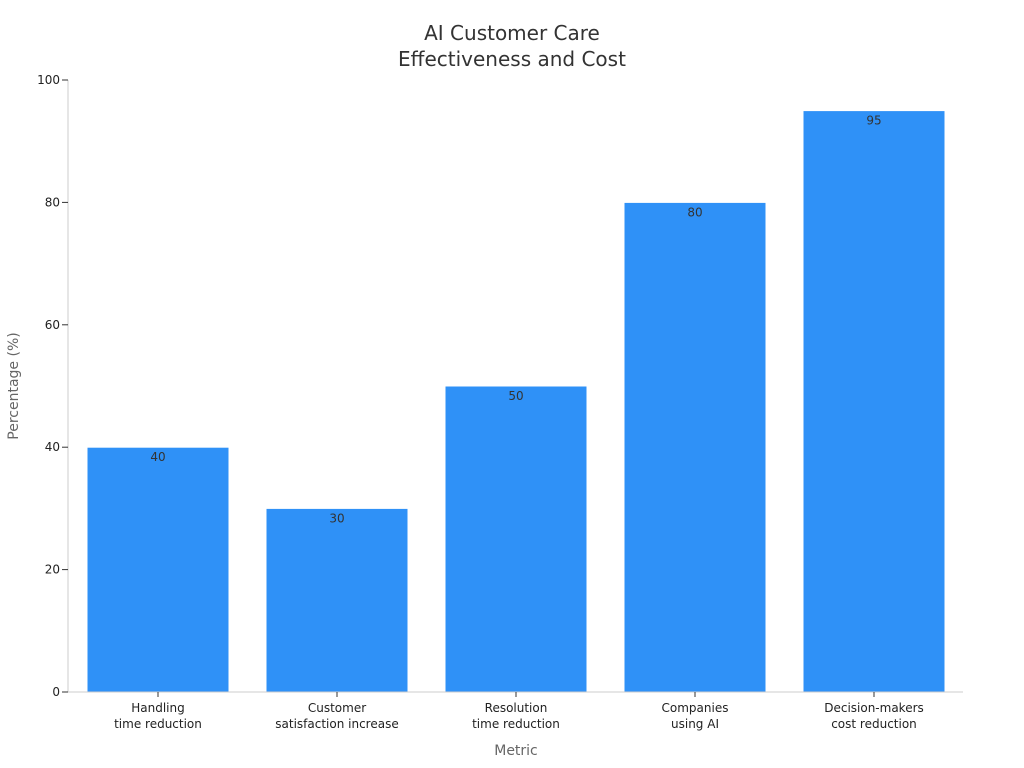 The width and height of the screenshot is (1024, 768). I want to click on data-label-3: 80, so click(694, 212).